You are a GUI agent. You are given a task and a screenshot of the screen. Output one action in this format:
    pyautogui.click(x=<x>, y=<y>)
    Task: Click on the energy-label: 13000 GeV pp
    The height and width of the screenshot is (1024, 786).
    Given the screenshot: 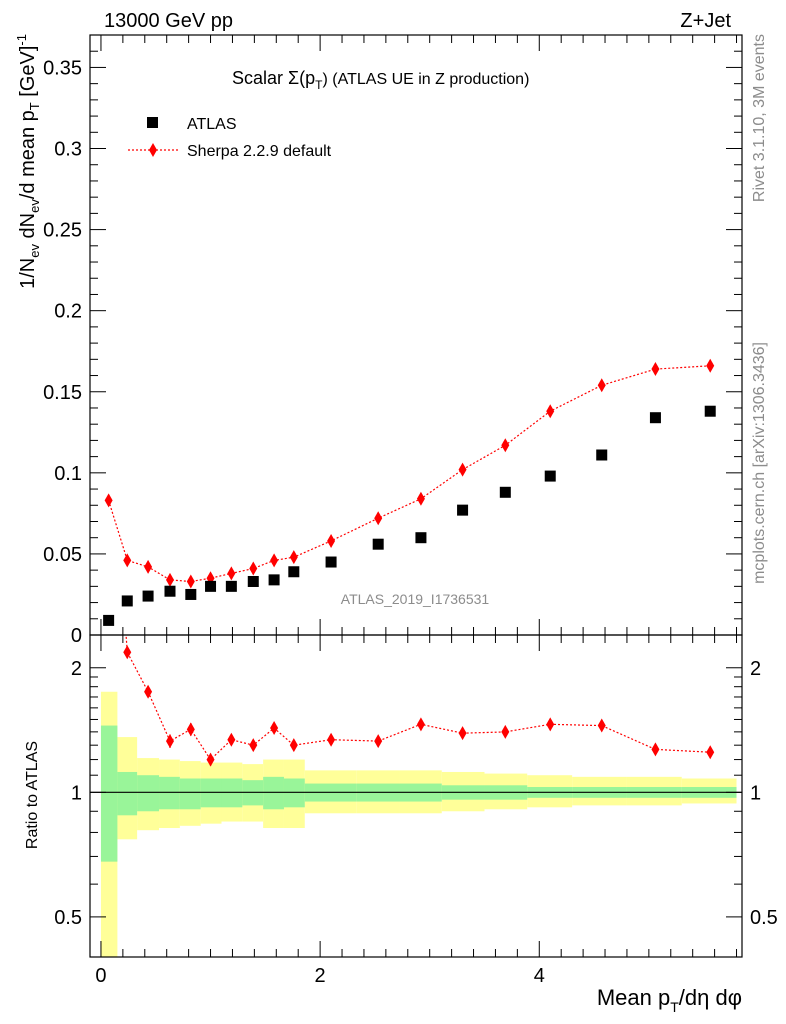 What is the action you would take?
    pyautogui.click(x=168, y=21)
    